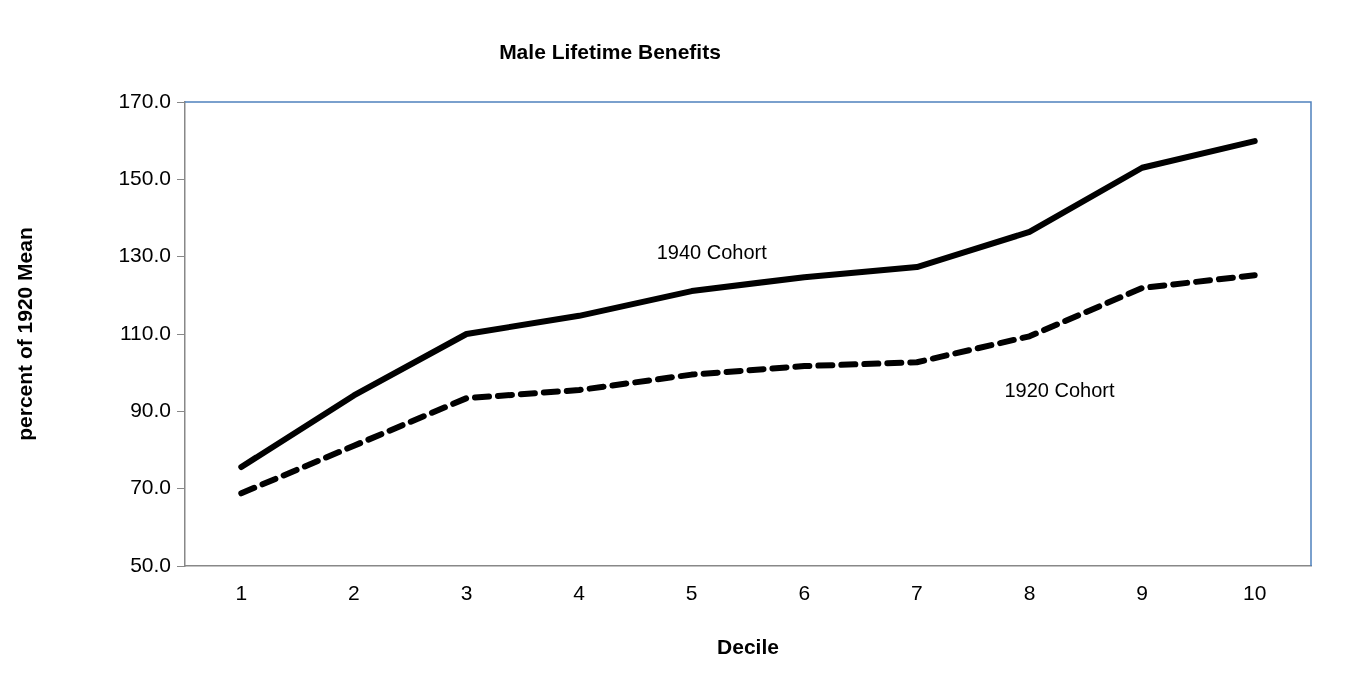 The image size is (1346, 675). What do you see at coordinates (145, 332) in the screenshot?
I see `y-tick-label: 110.0` at bounding box center [145, 332].